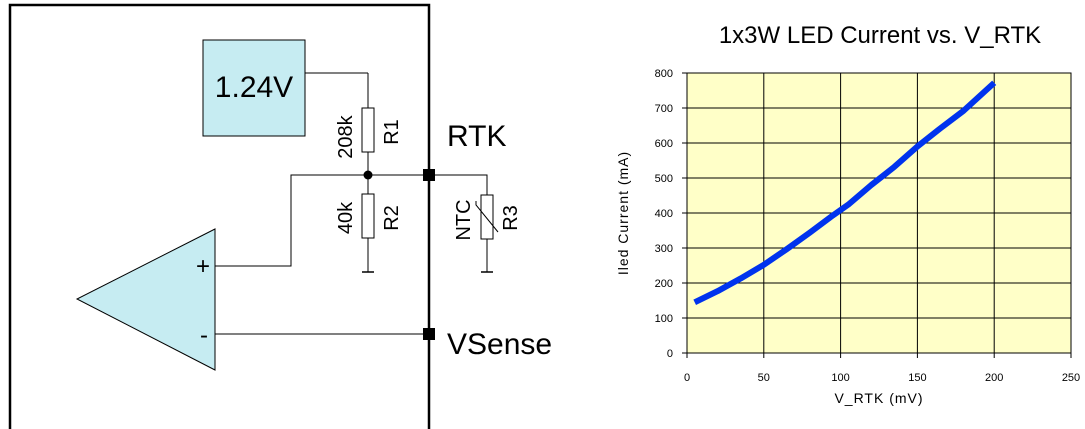 The height and width of the screenshot is (429, 1085). I want to click on thermistor-slash, so click(487, 217).